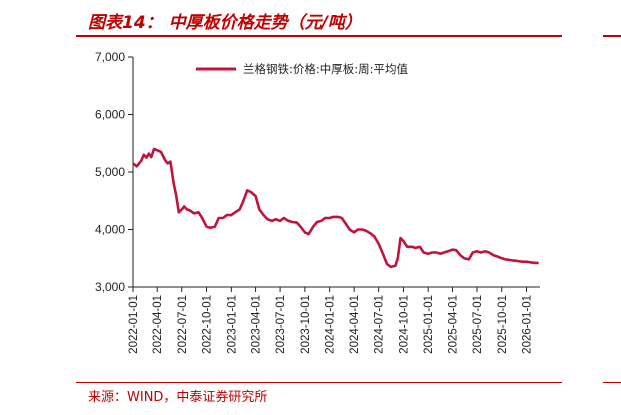  I want to click on title-rule, so click(319, 36).